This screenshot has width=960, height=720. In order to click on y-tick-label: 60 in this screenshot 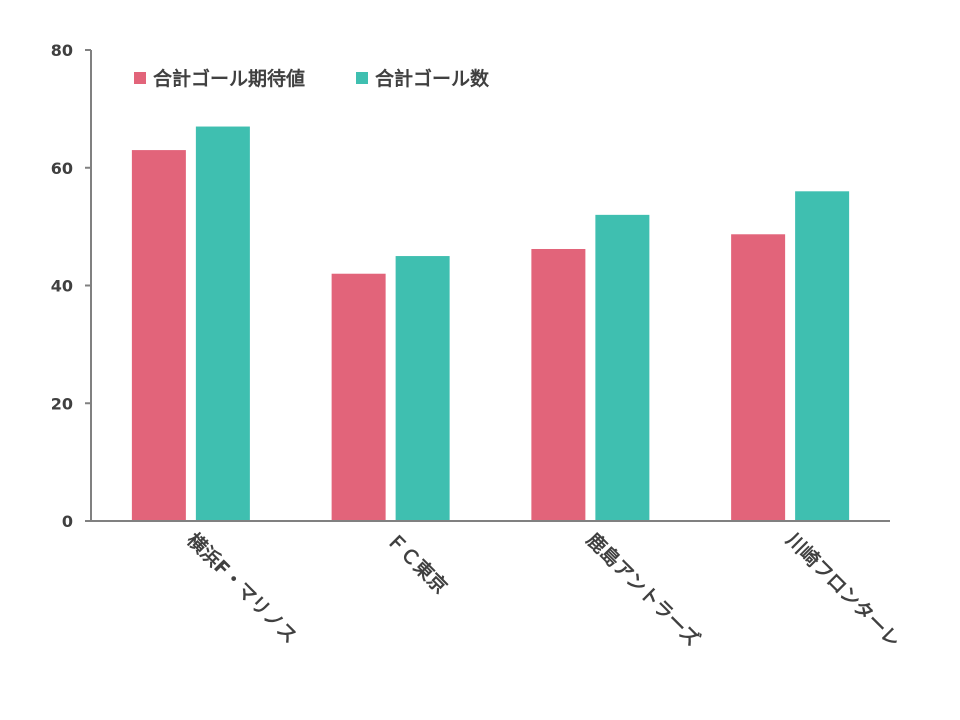, I will do `click(62, 168)`.